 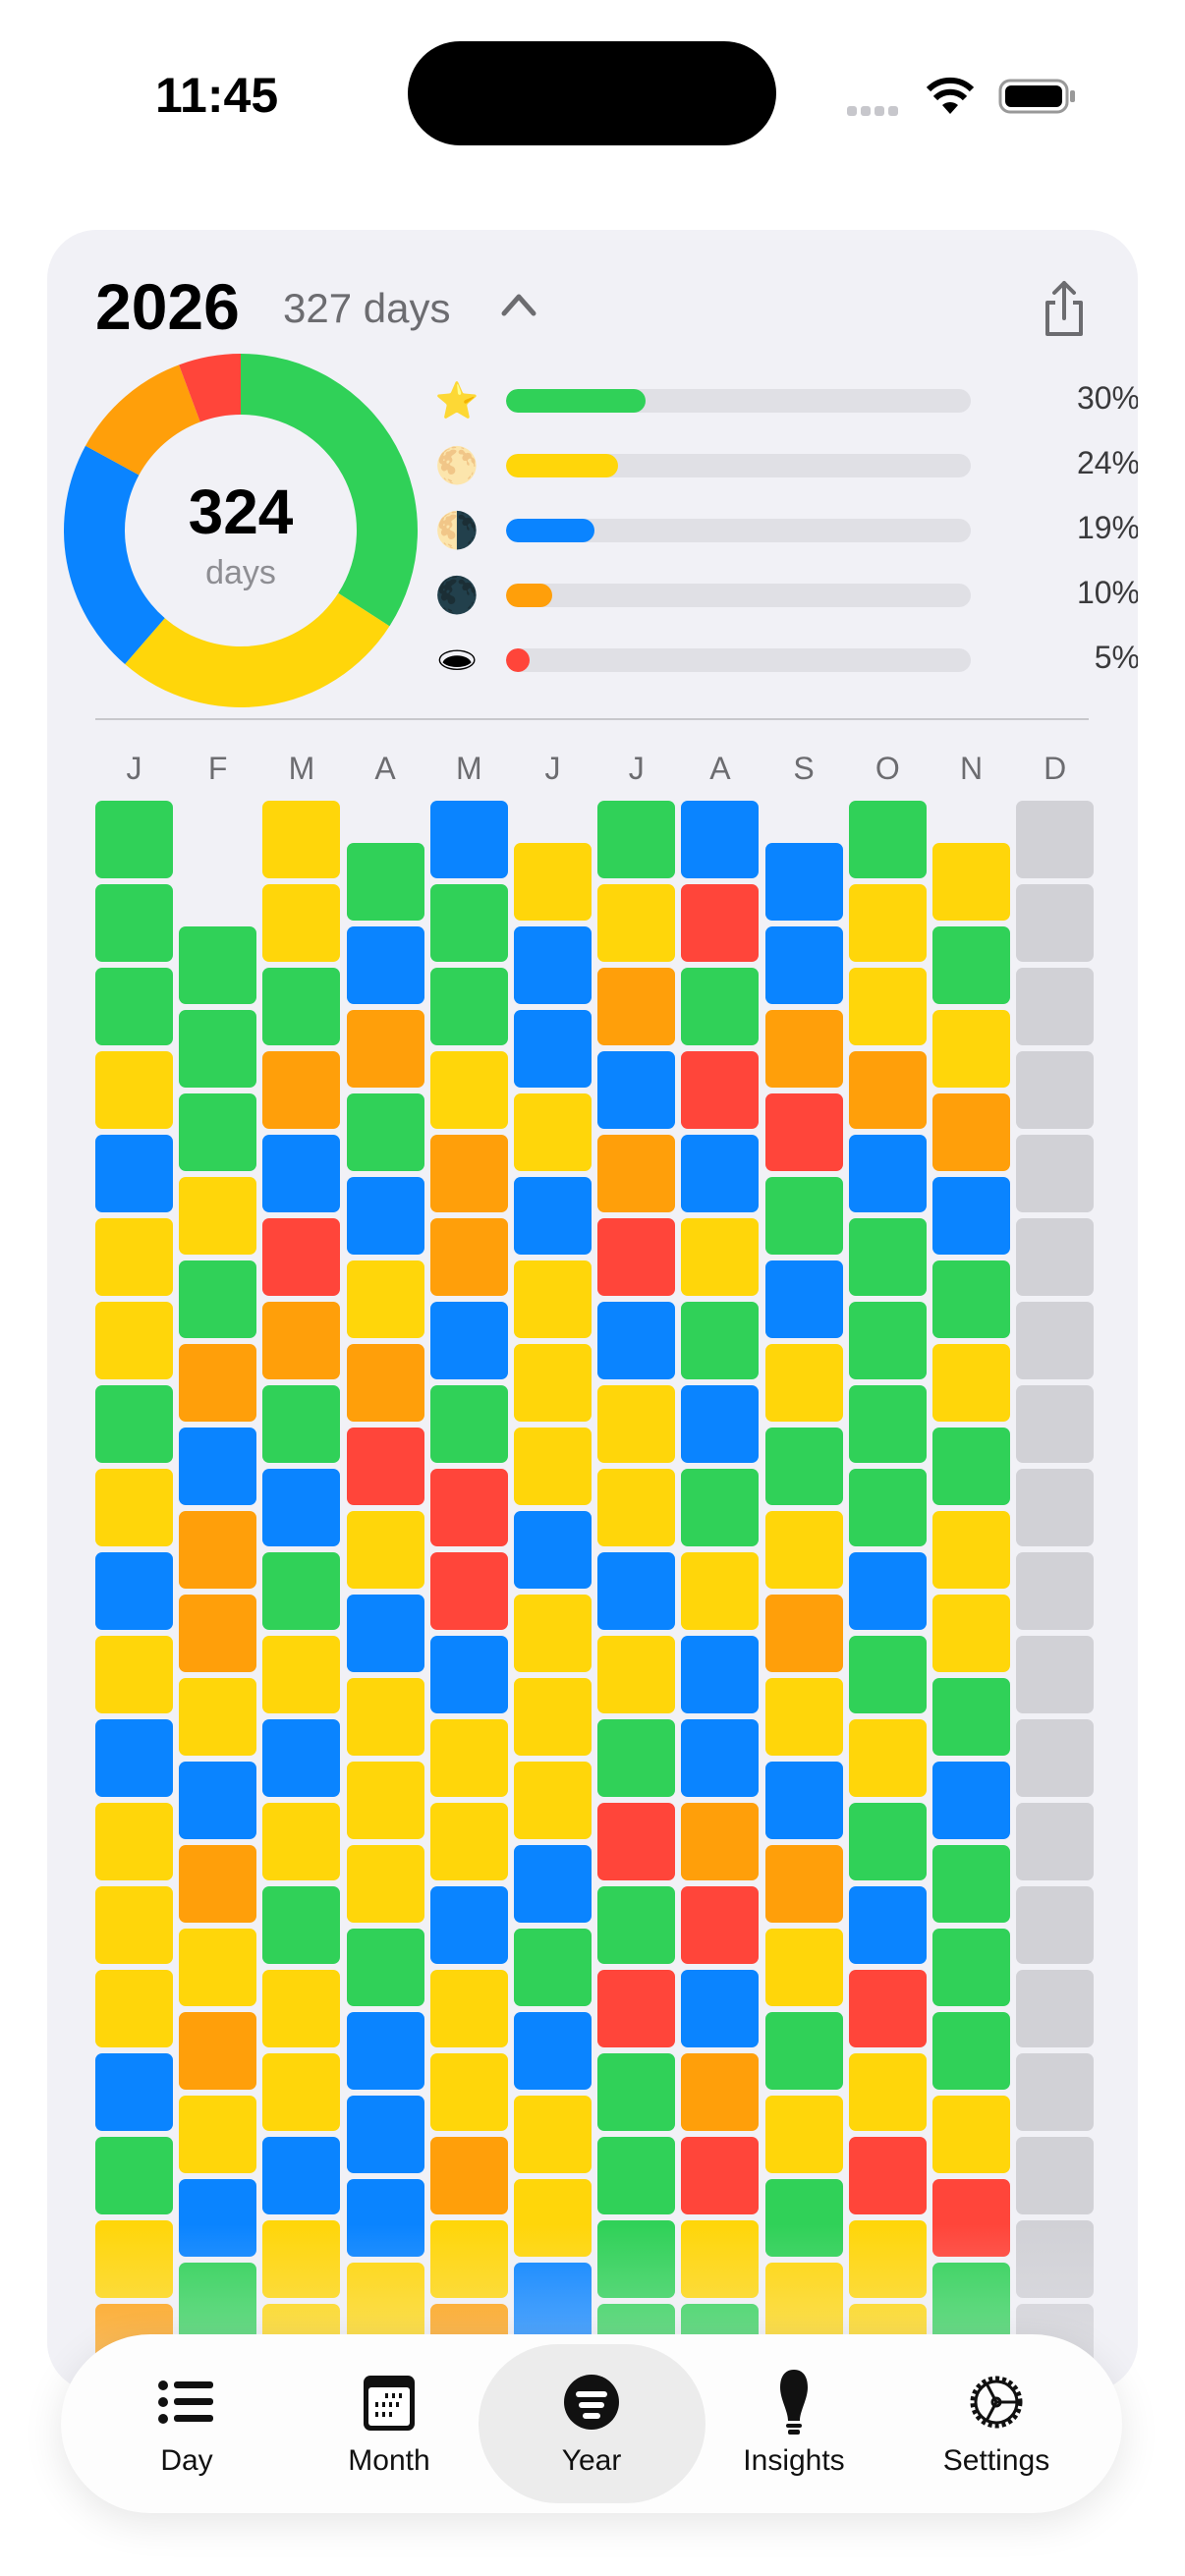 I want to click on tab-insights: Insights, so click(x=794, y=2423).